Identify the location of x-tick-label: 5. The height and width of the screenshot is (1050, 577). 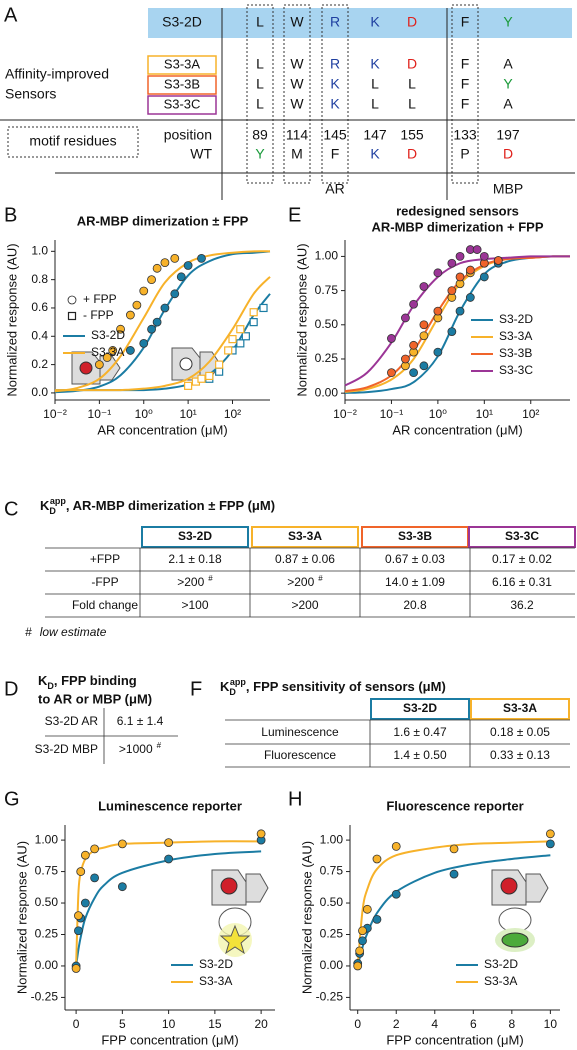
(122, 1024).